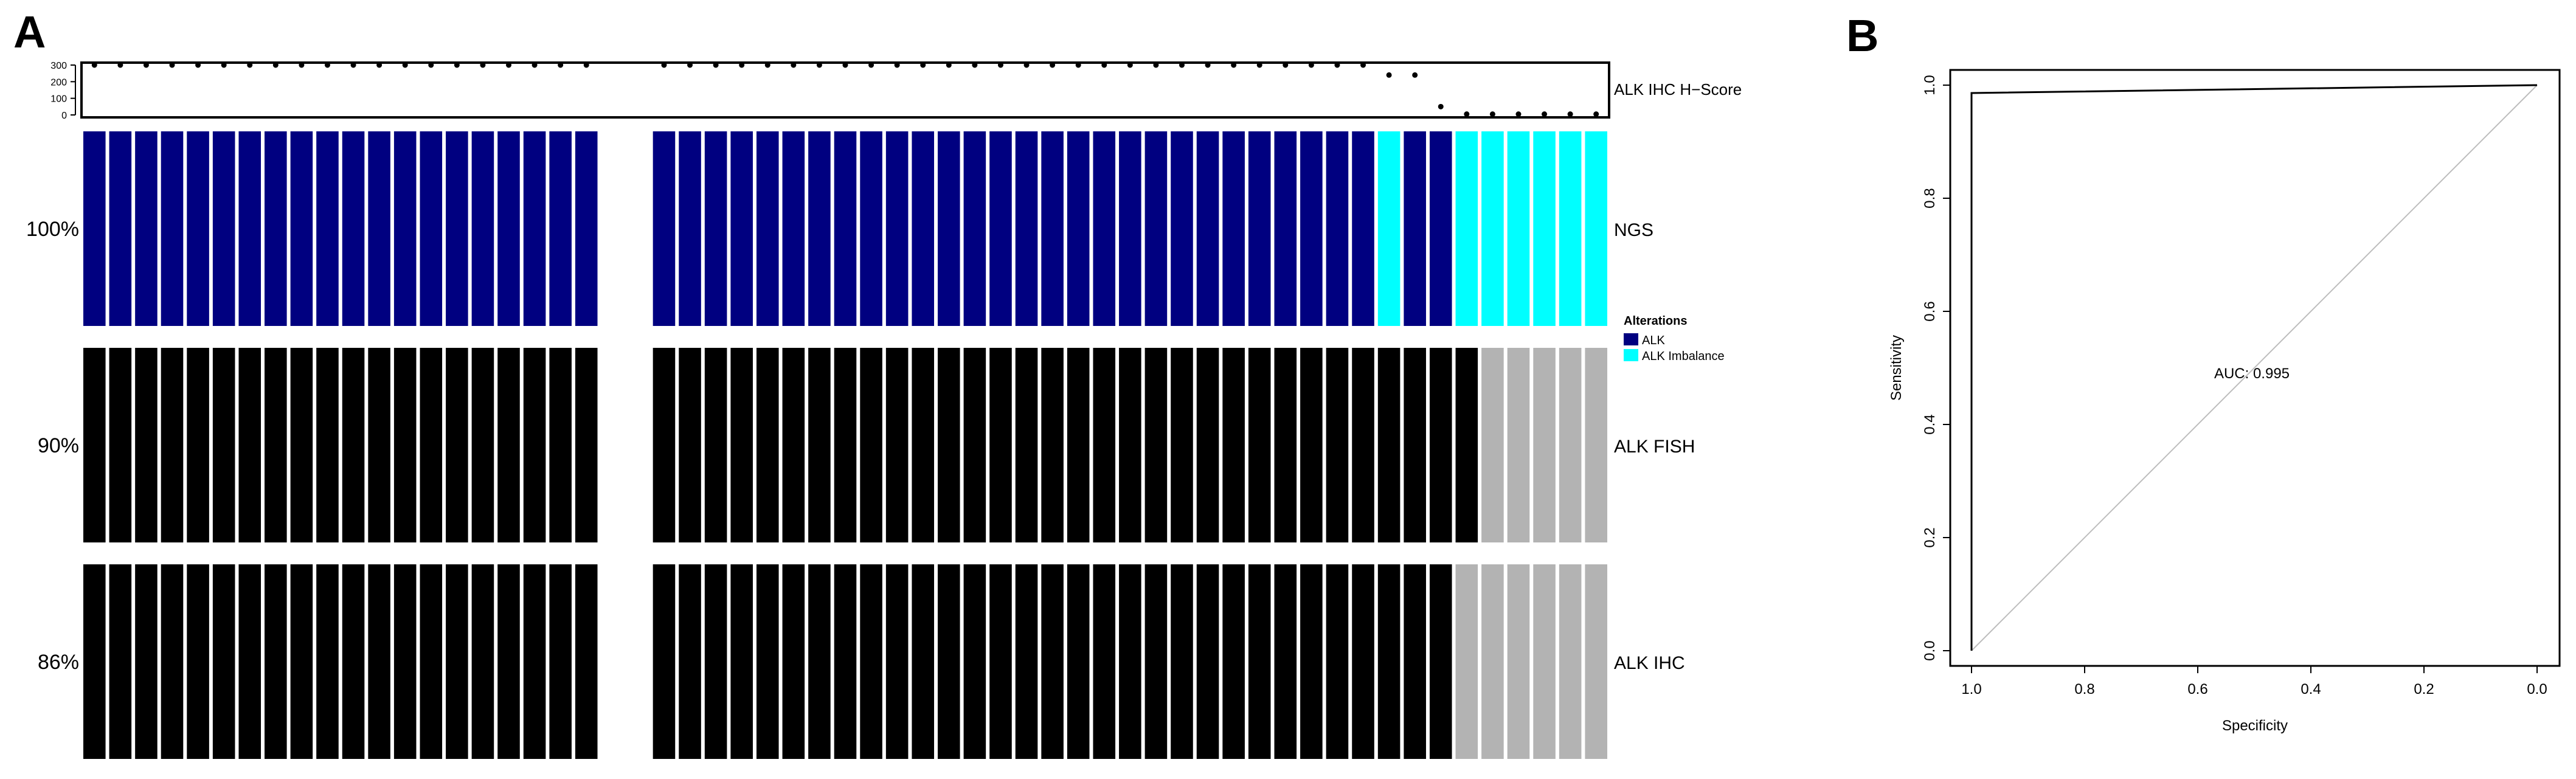  Describe the element at coordinates (1930, 311) in the screenshot. I see `roc-y-tick-label: 0.6` at that location.